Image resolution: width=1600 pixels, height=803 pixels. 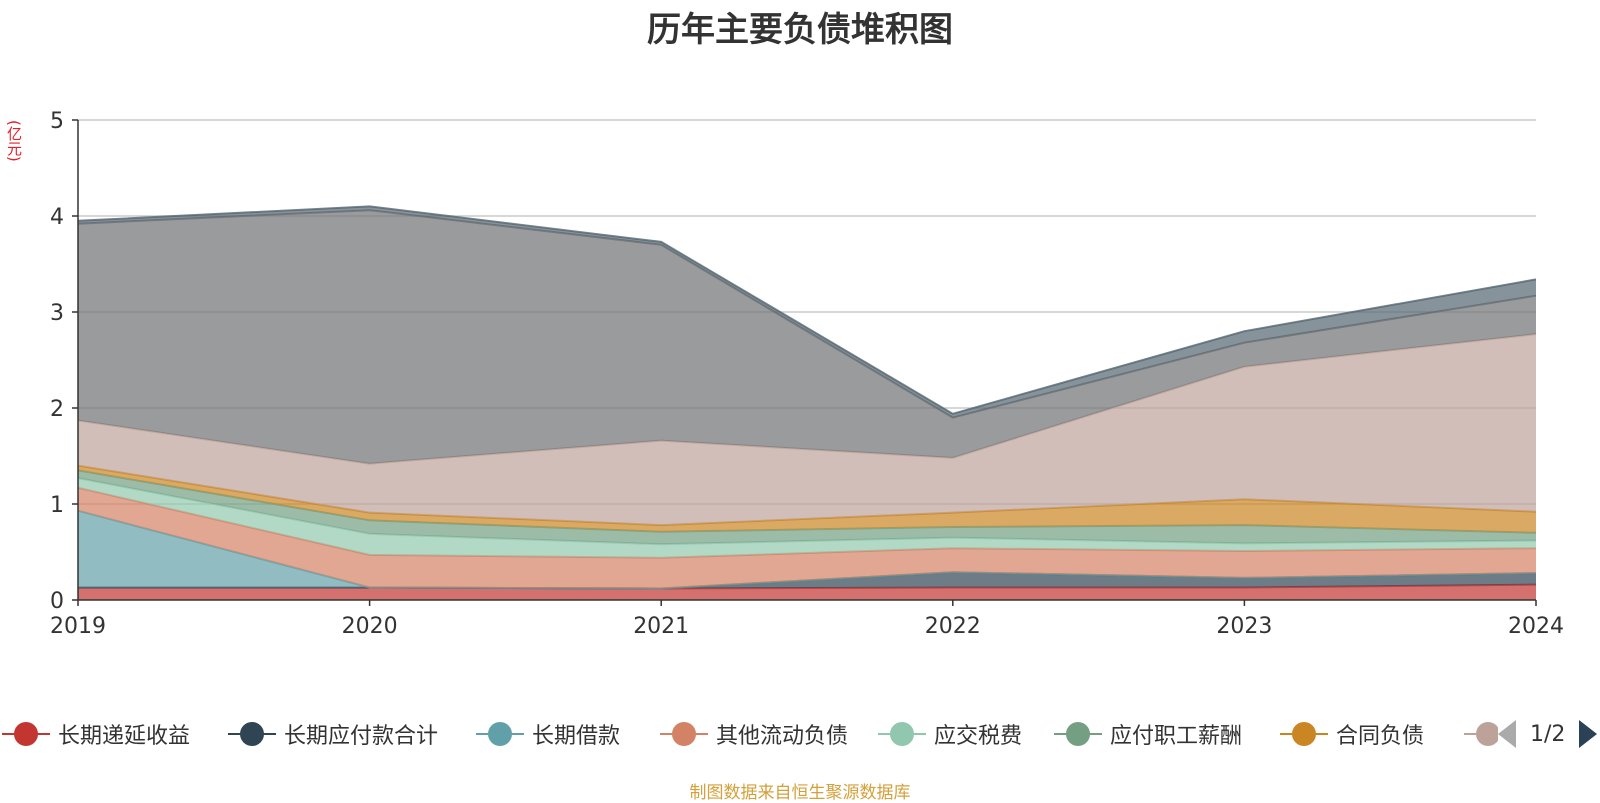 I want to click on chart-title: 历年主要负债堆积图, so click(x=800, y=30).